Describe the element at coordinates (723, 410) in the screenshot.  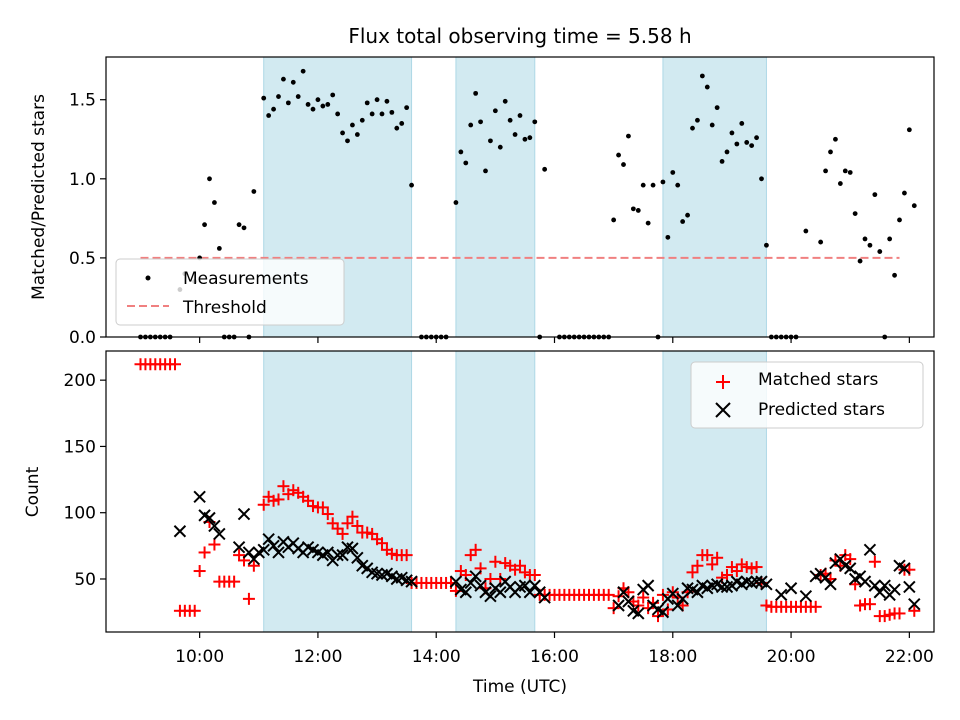
I see `predicted-legend-marker` at that location.